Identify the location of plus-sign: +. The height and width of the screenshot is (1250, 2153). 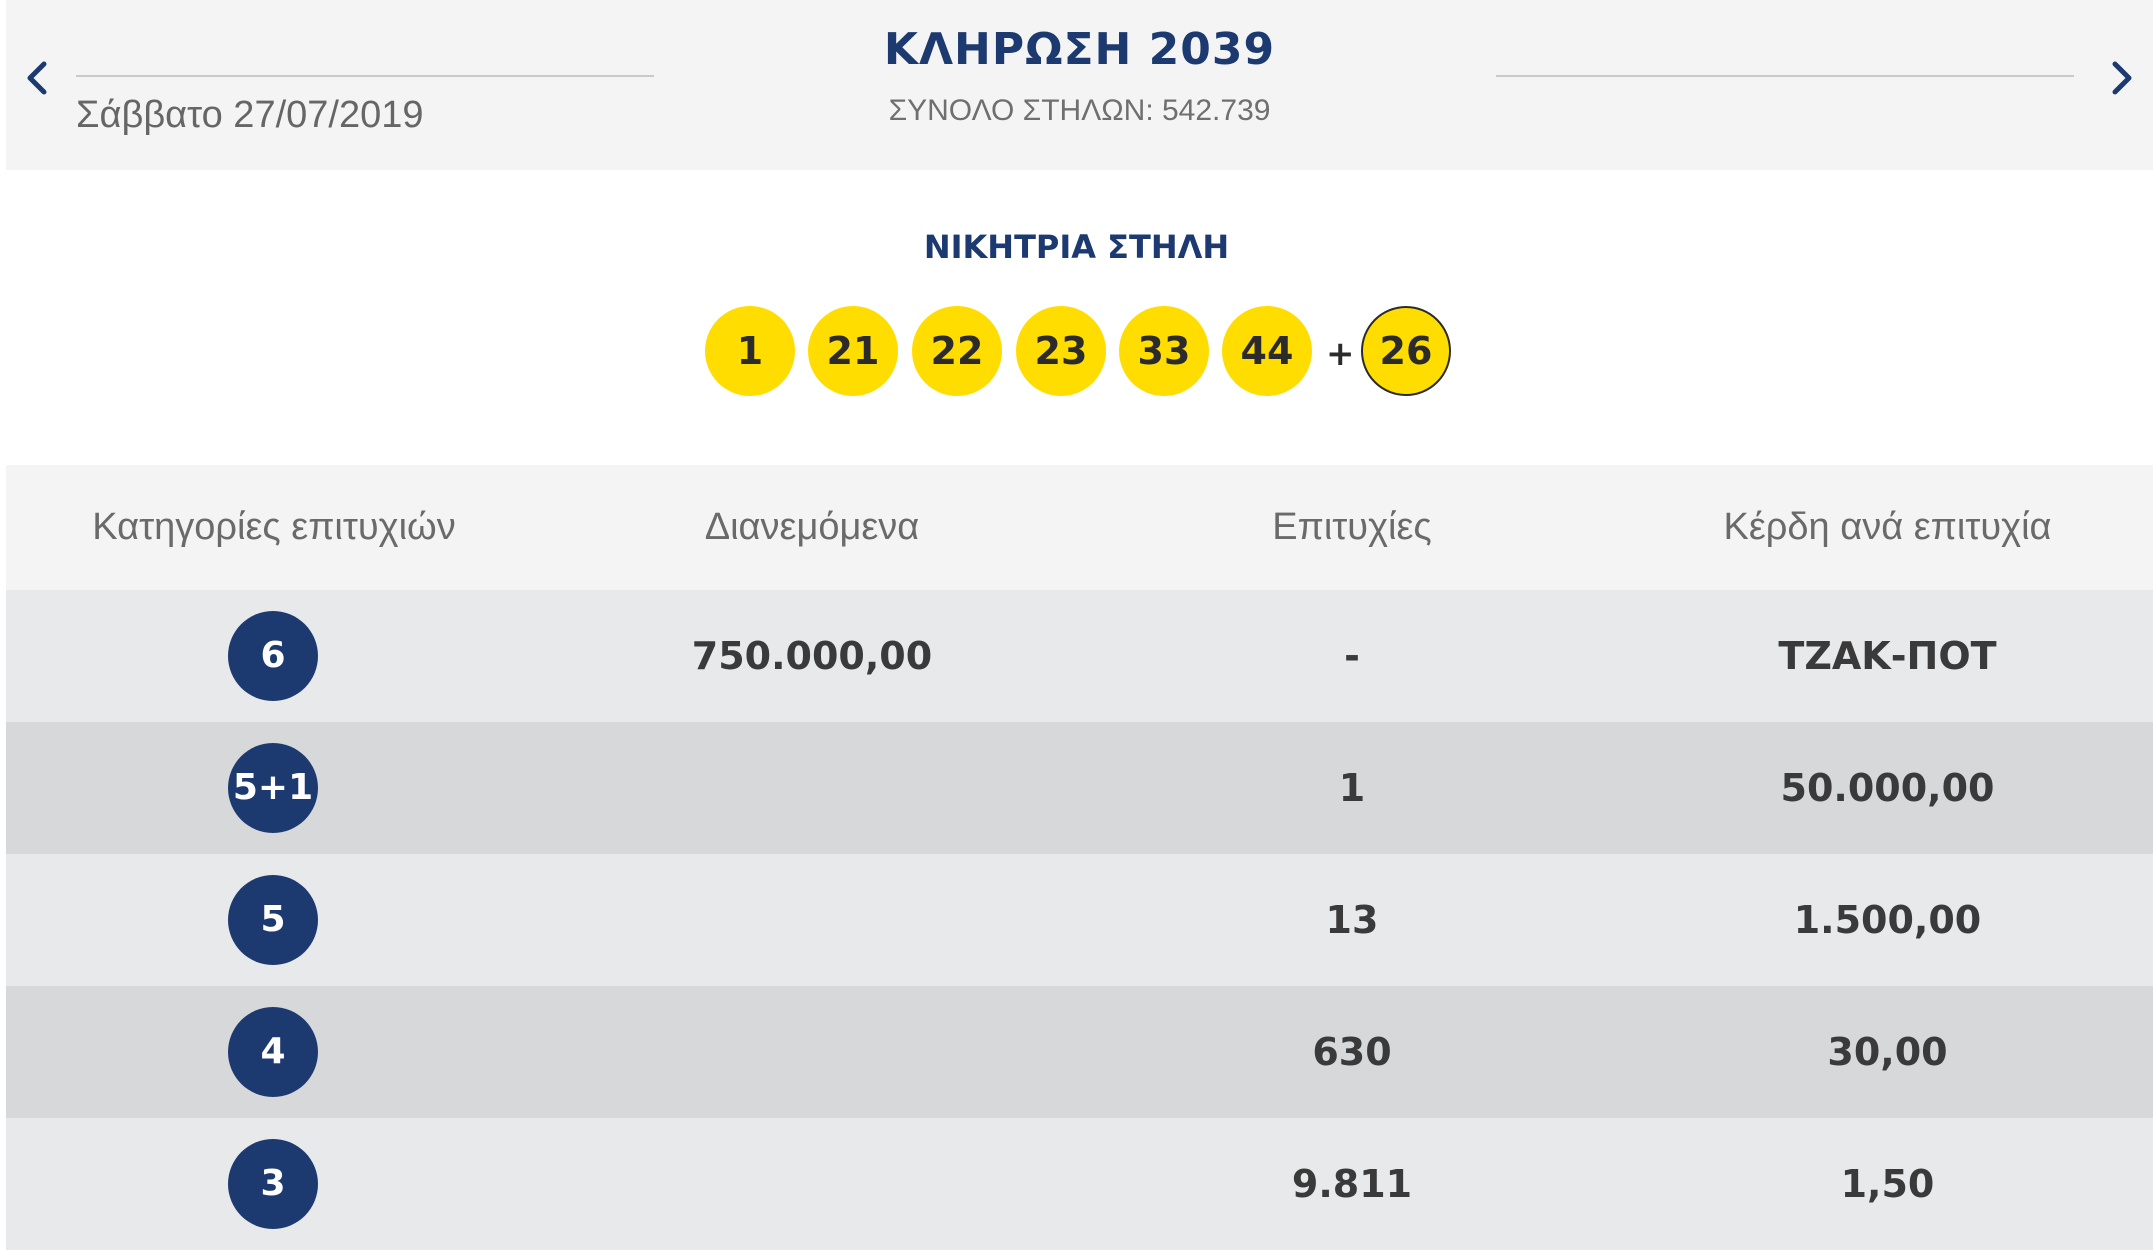
(1340, 354).